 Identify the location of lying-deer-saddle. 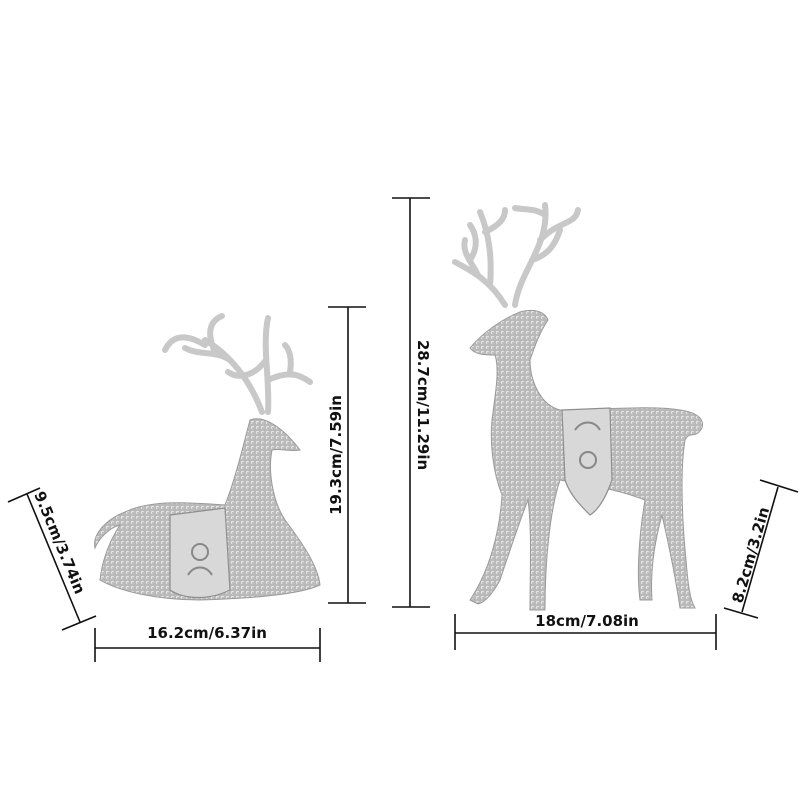
(200, 553).